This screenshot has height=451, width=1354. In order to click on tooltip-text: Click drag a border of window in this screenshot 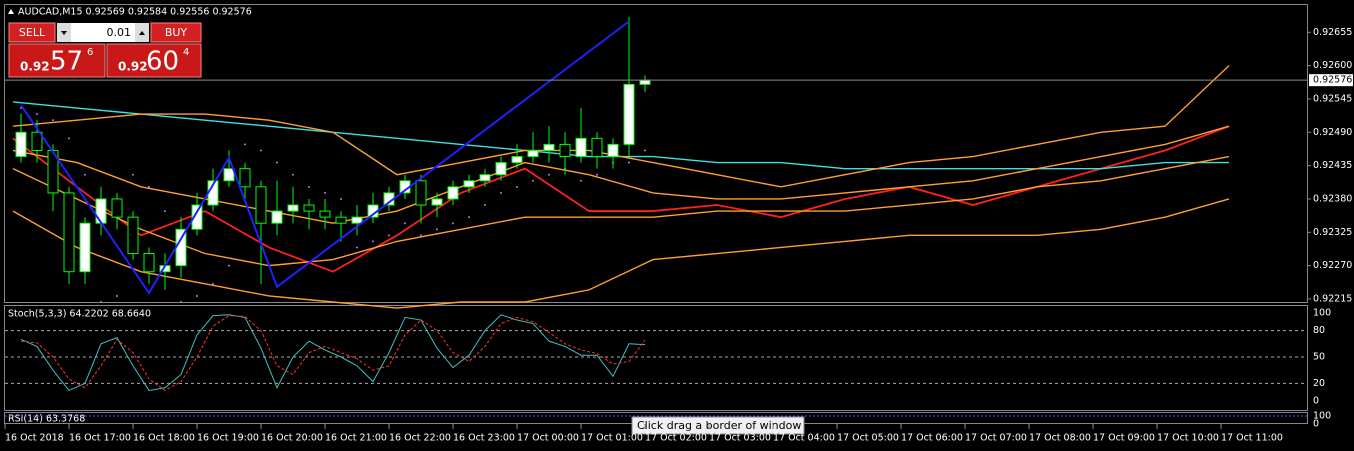, I will do `click(719, 425)`.